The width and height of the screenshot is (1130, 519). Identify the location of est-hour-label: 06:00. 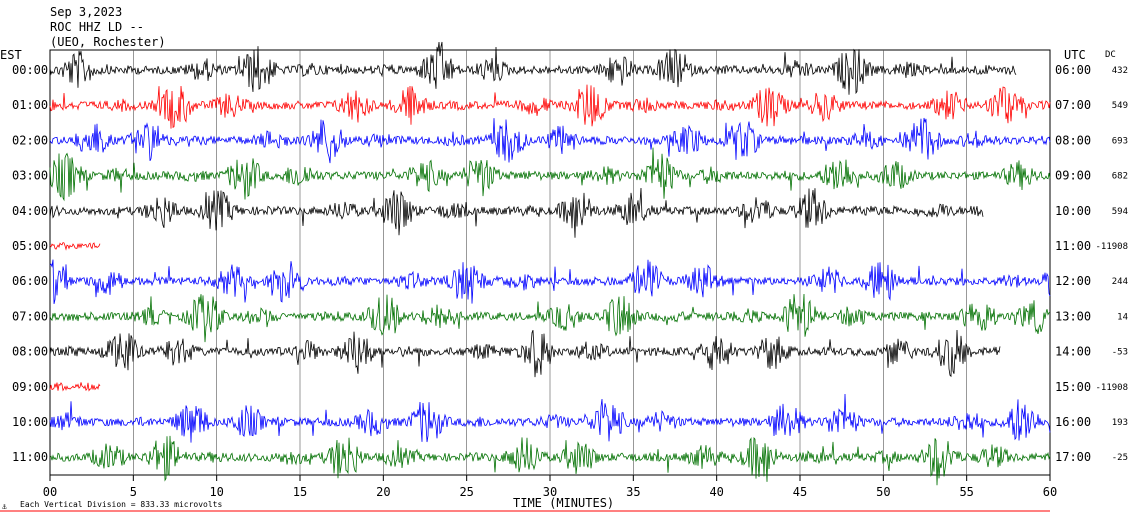
(30, 281).